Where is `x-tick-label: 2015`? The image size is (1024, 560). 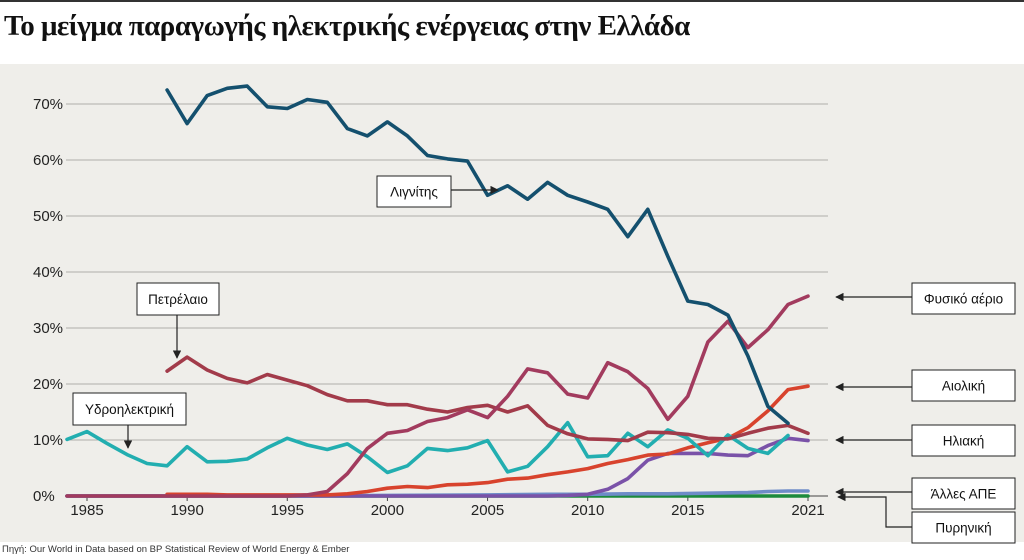
x-tick-label: 2015 is located at coordinates (687, 510).